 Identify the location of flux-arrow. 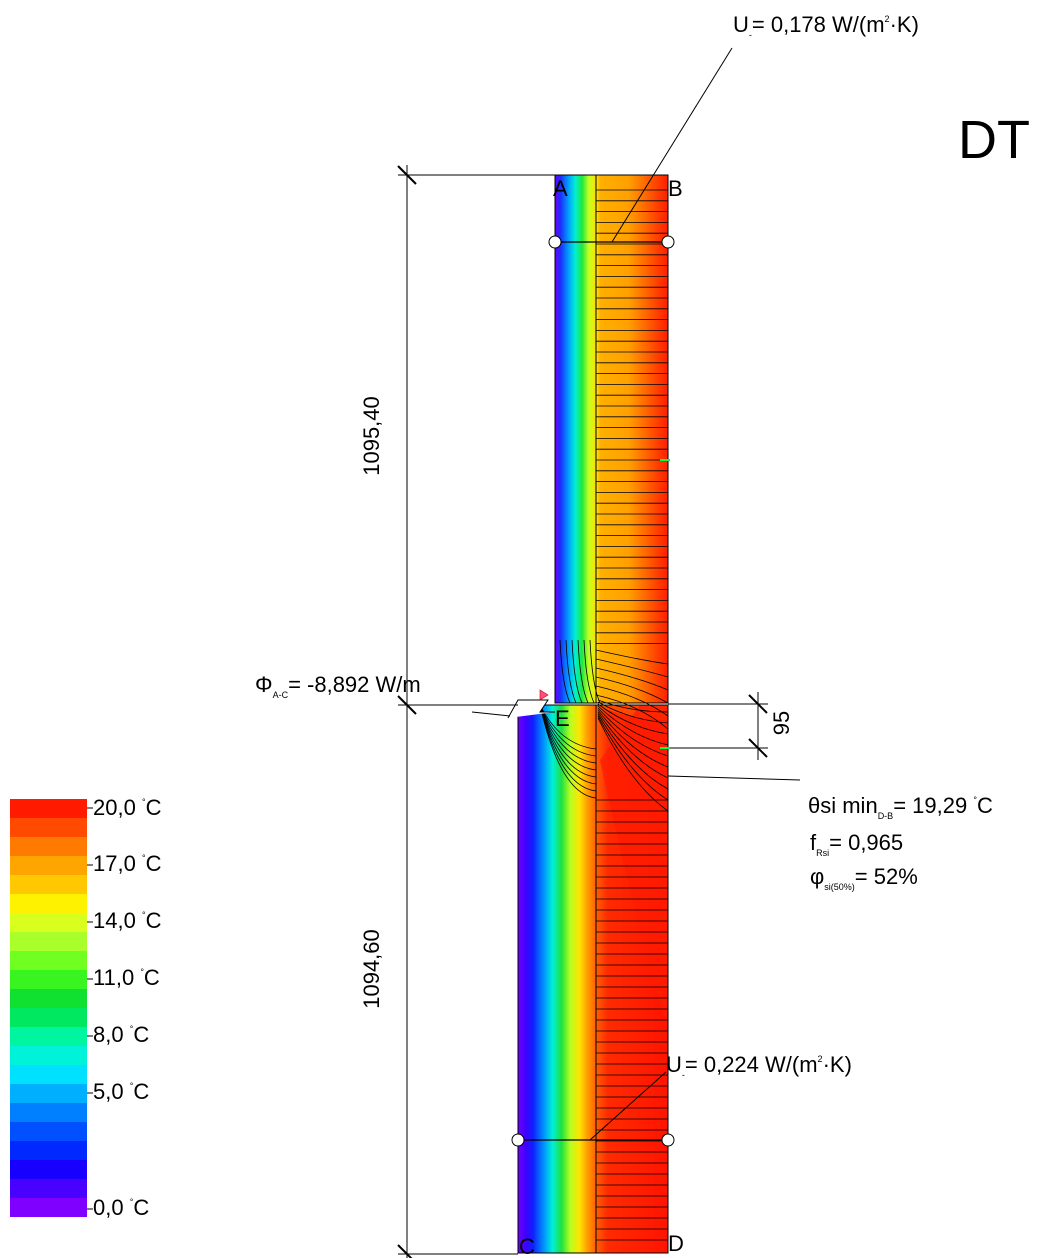
(491, 714).